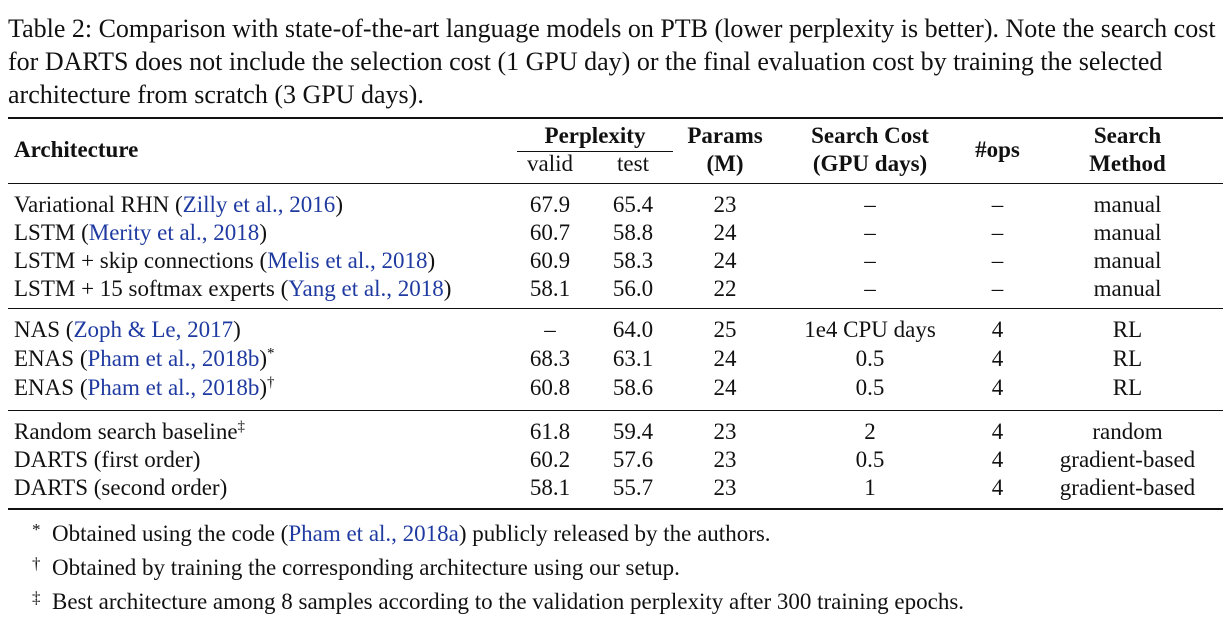  What do you see at coordinates (259, 204) in the screenshot?
I see `citation-link: Zilly et al., 2016` at bounding box center [259, 204].